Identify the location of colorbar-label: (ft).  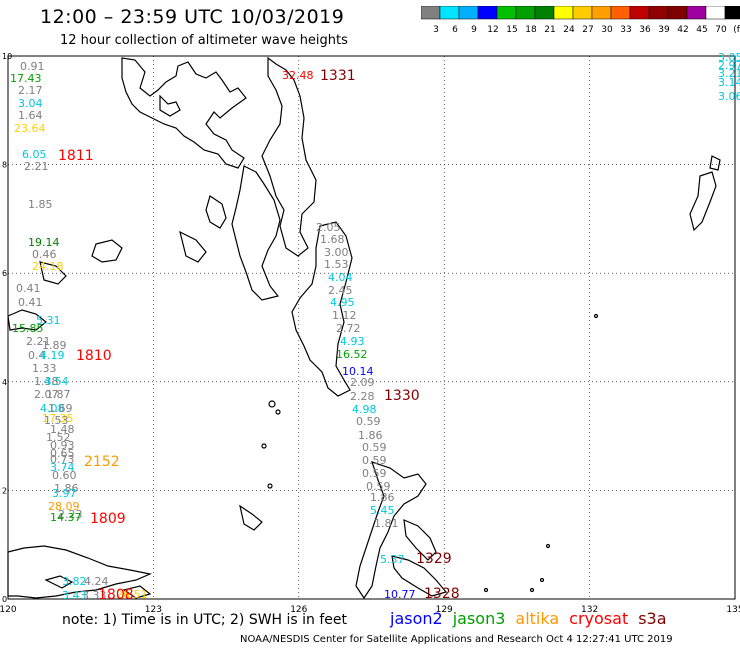
(736, 30).